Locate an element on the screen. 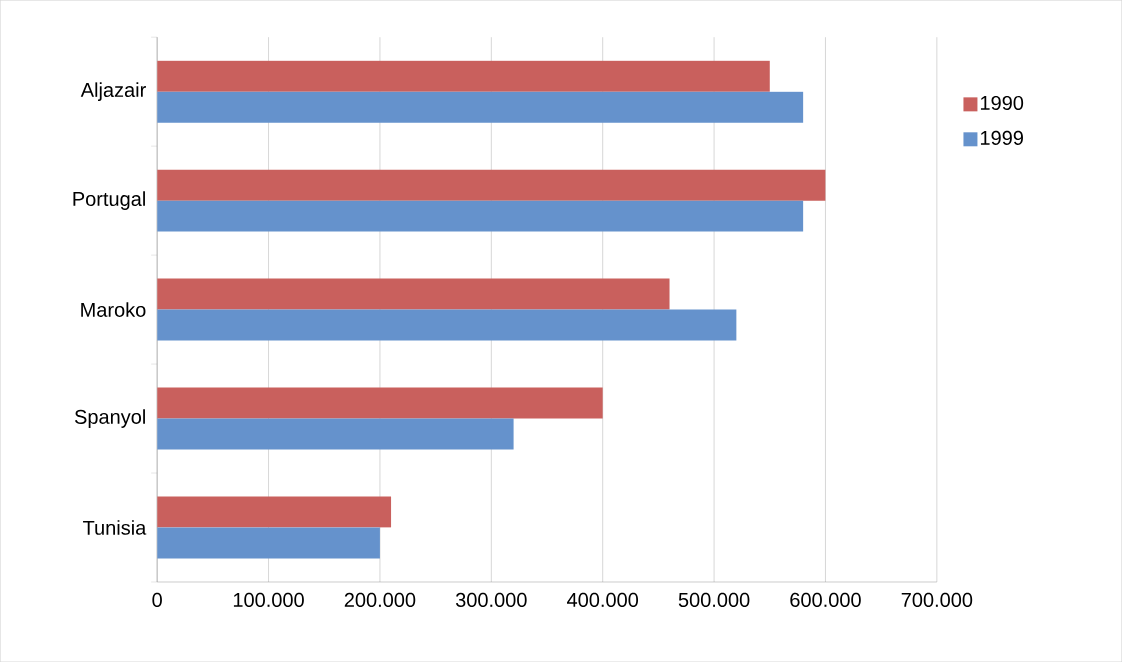 The image size is (1122, 662). y-tick-label: Maroko is located at coordinates (113, 309).